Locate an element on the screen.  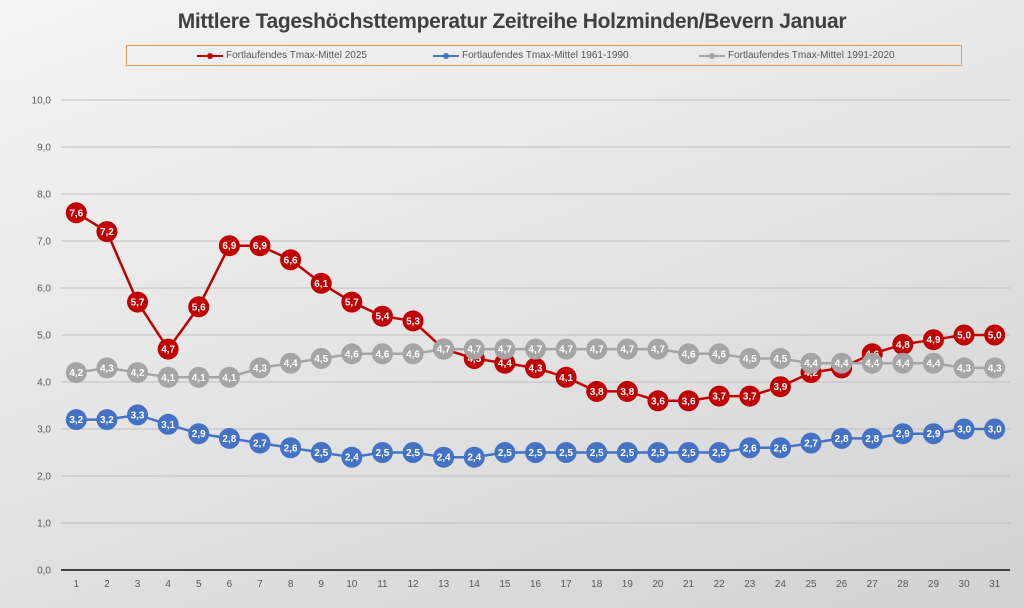
y-tick-label: 6,0 is located at coordinates (44, 289).